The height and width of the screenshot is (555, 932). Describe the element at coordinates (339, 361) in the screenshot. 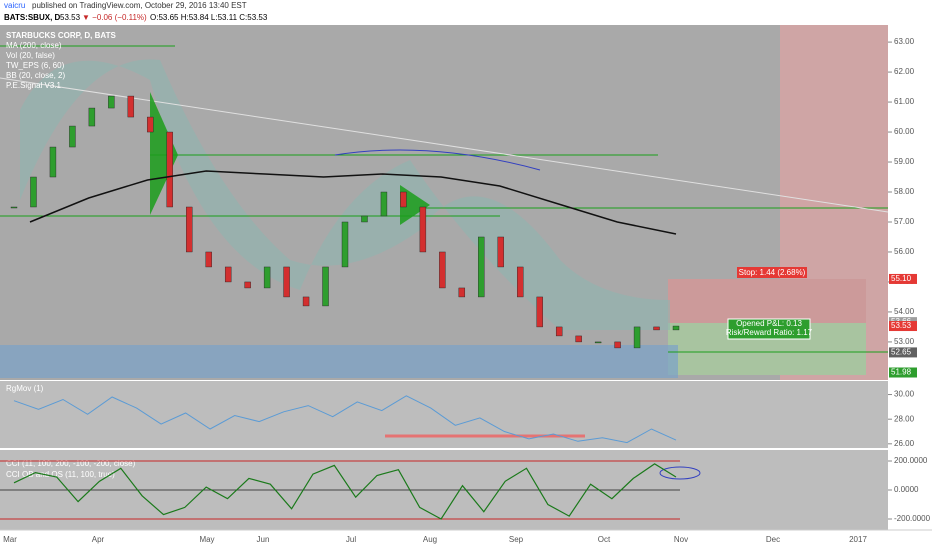

I see `volume-band` at that location.